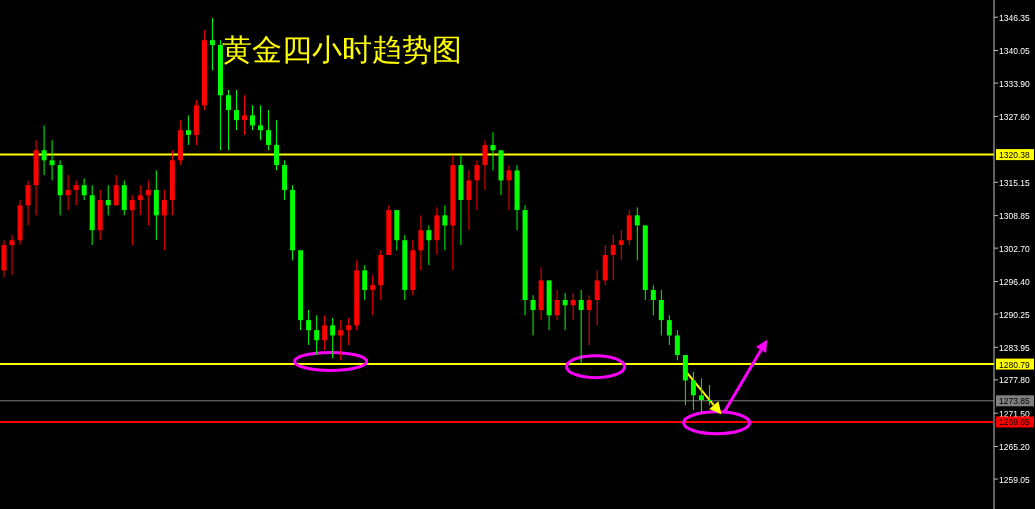 The height and width of the screenshot is (509, 1035). What do you see at coordinates (342, 49) in the screenshot?
I see `text: 黄金四小时趋势图` at bounding box center [342, 49].